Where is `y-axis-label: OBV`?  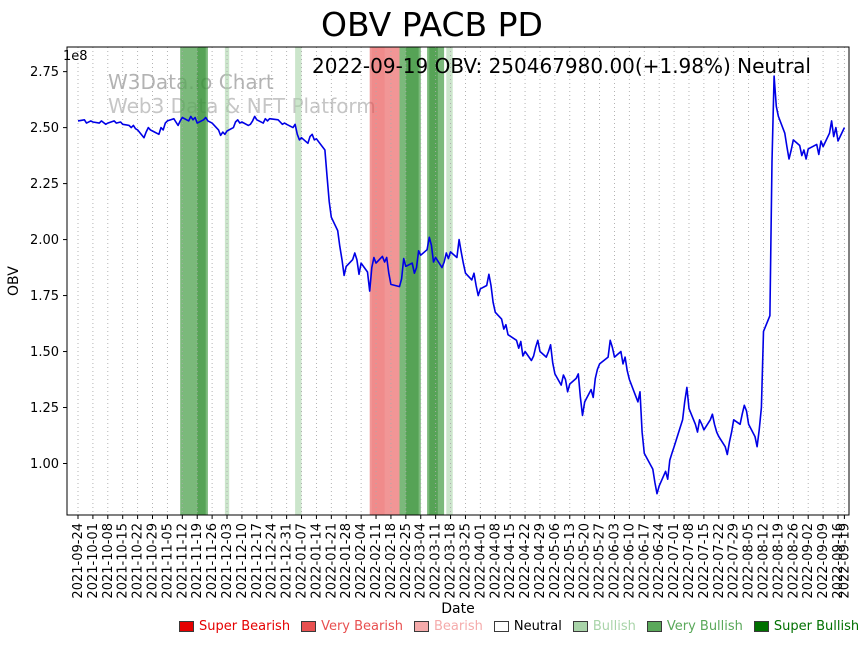 y-axis-label: OBV is located at coordinates (14, 281).